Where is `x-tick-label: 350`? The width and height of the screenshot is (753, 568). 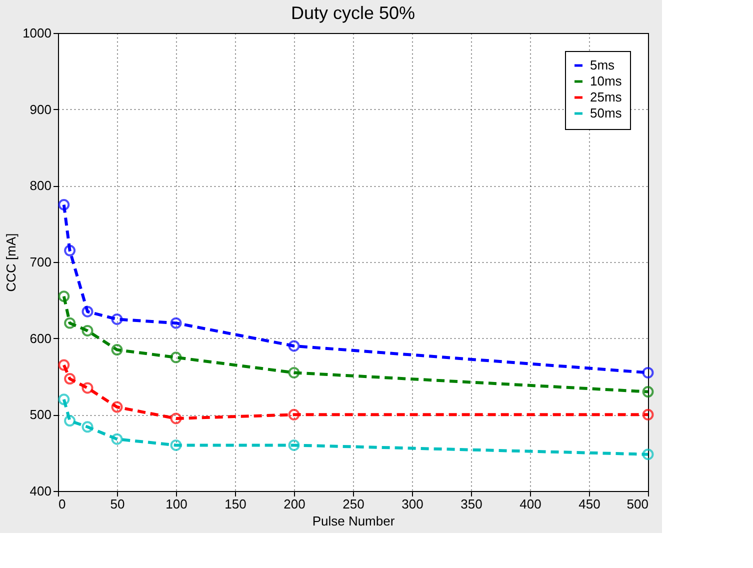
x-tick-label: 350 is located at coordinates (471, 504).